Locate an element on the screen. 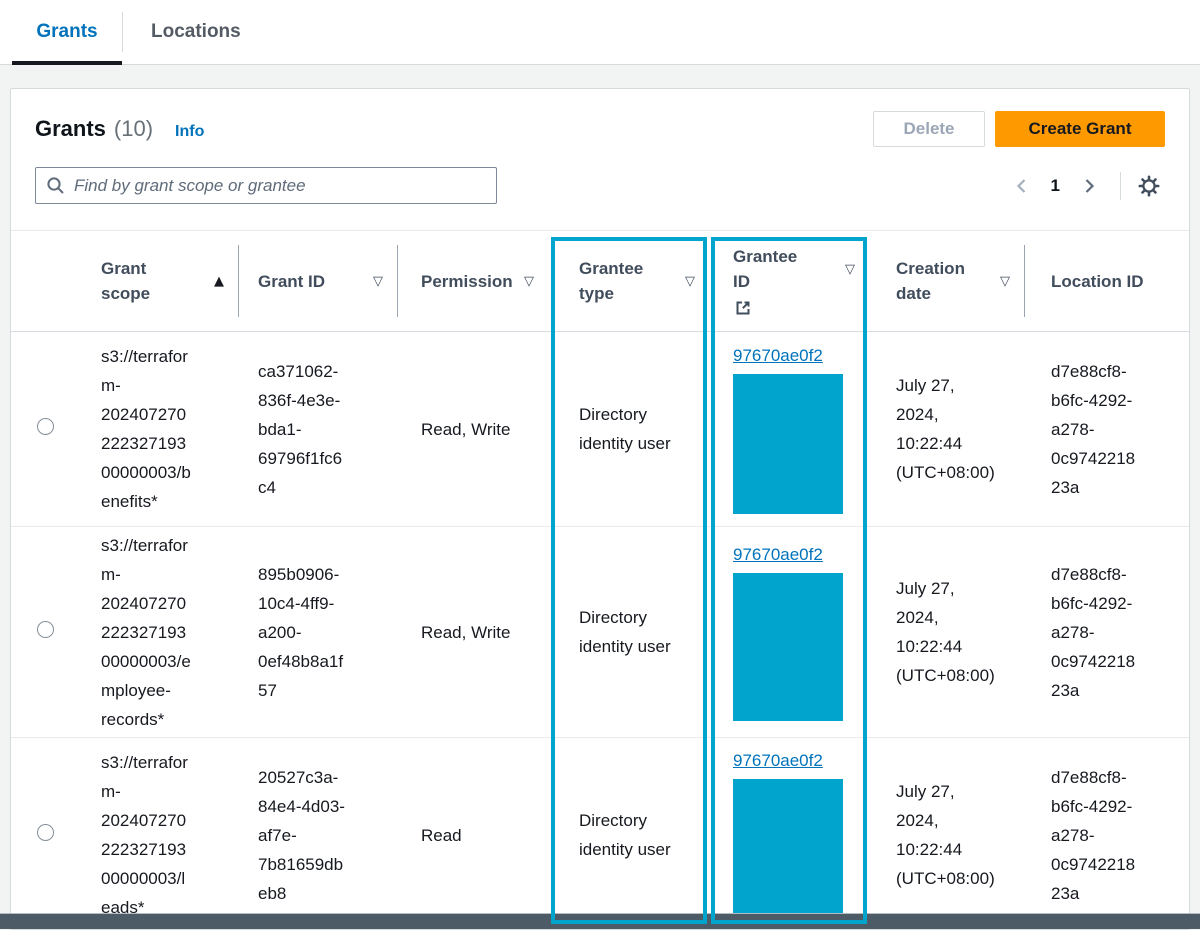 The image size is (1200, 930). permission-cell: Read is located at coordinates (441, 835).